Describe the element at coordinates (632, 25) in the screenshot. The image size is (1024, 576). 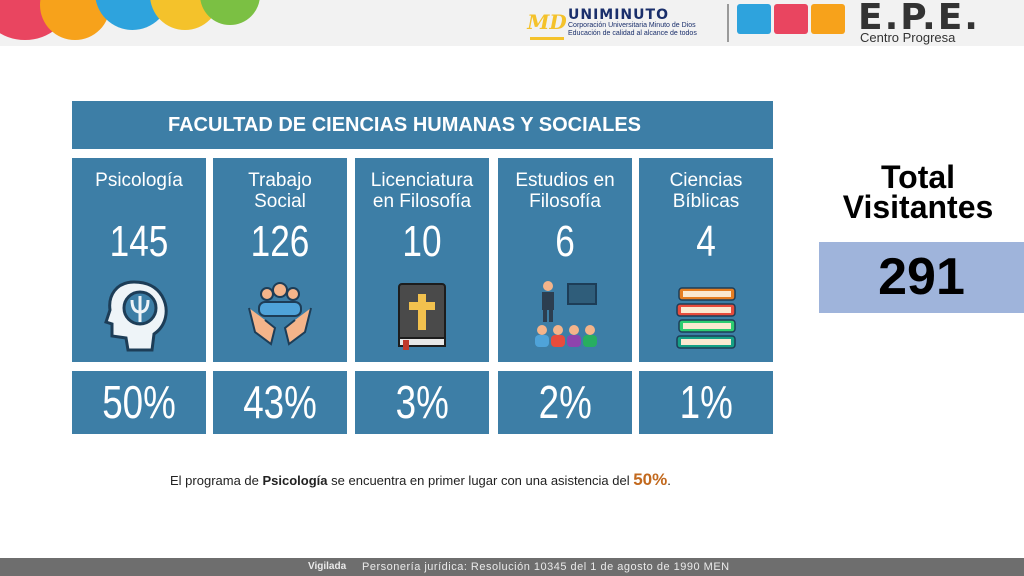
I see `uniminuto-line1: Corporación Universitaria Minuto de Dios` at that location.